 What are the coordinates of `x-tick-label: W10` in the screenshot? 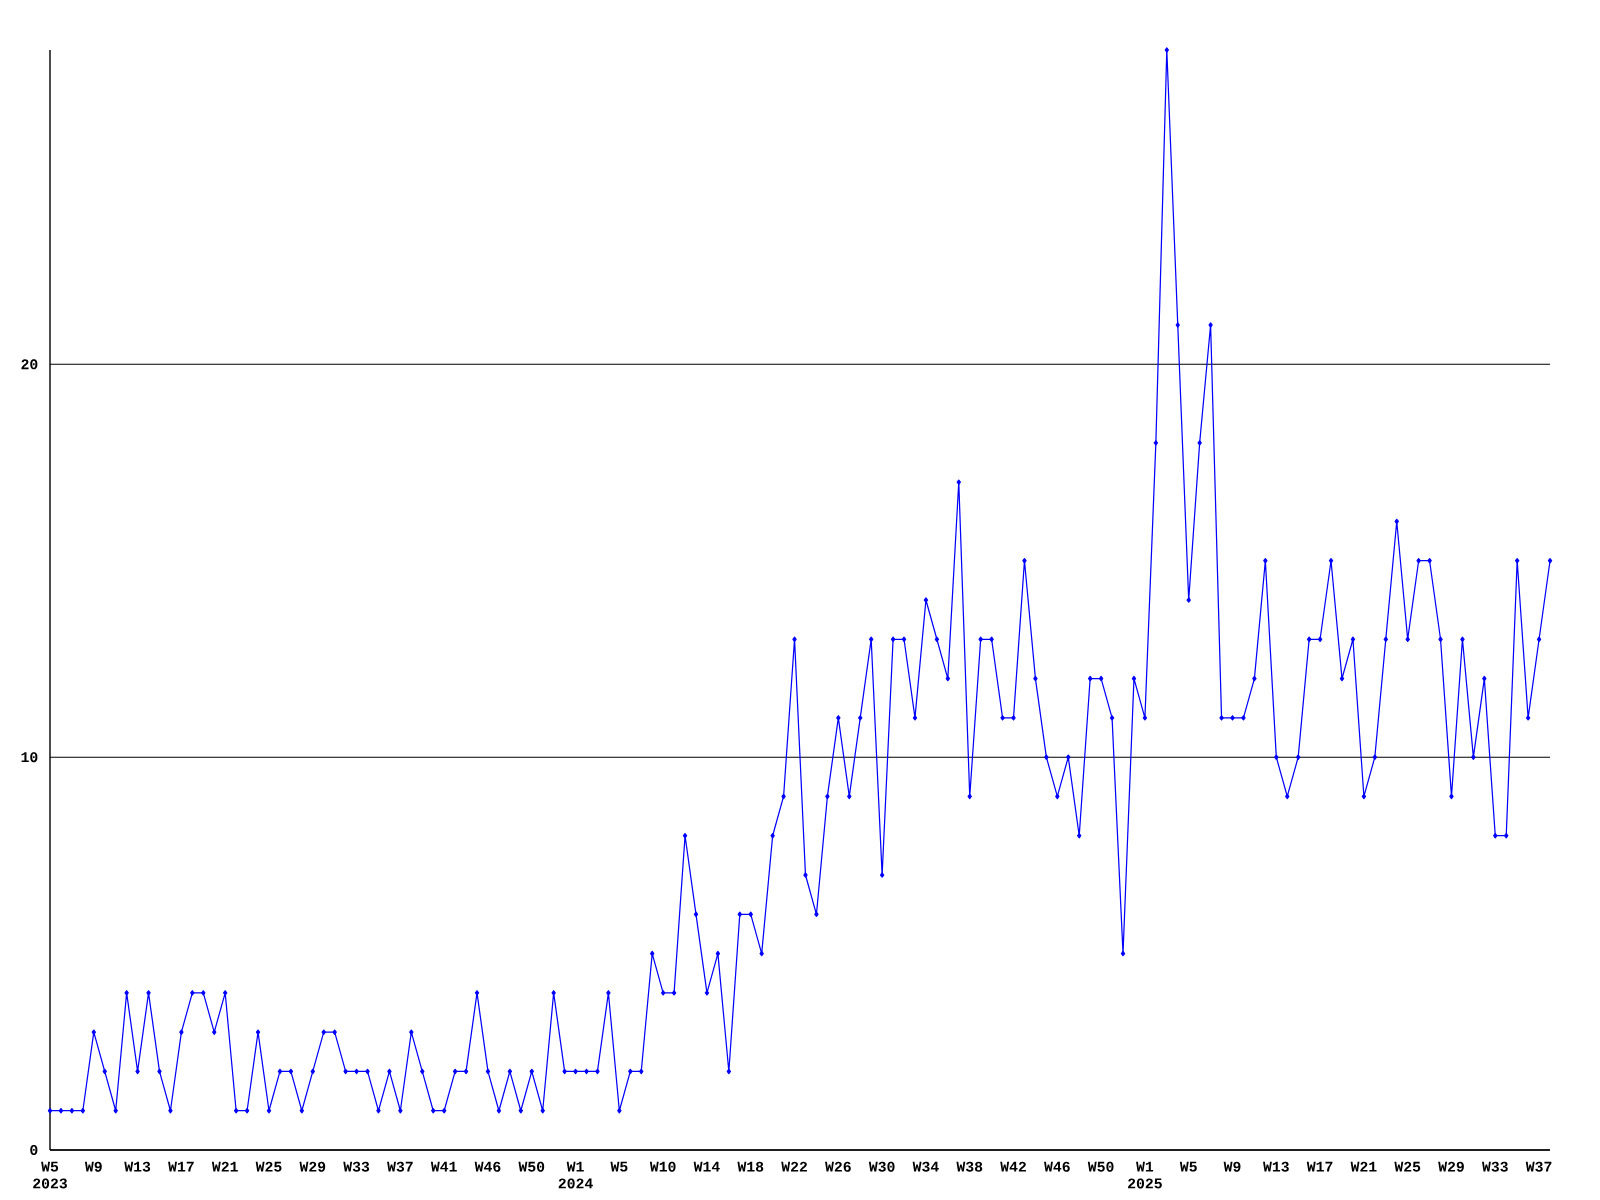 It's located at (662, 1166).